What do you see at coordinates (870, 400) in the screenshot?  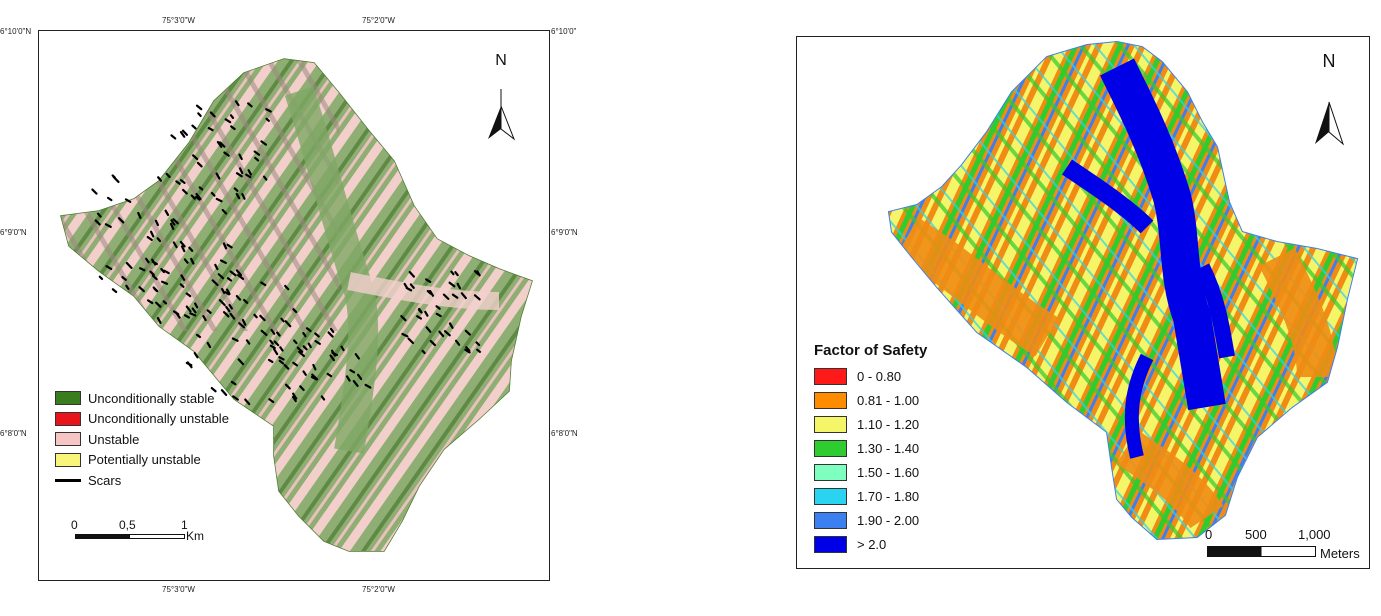 I see `fos-class-1: 0.81 - 1.00` at bounding box center [870, 400].